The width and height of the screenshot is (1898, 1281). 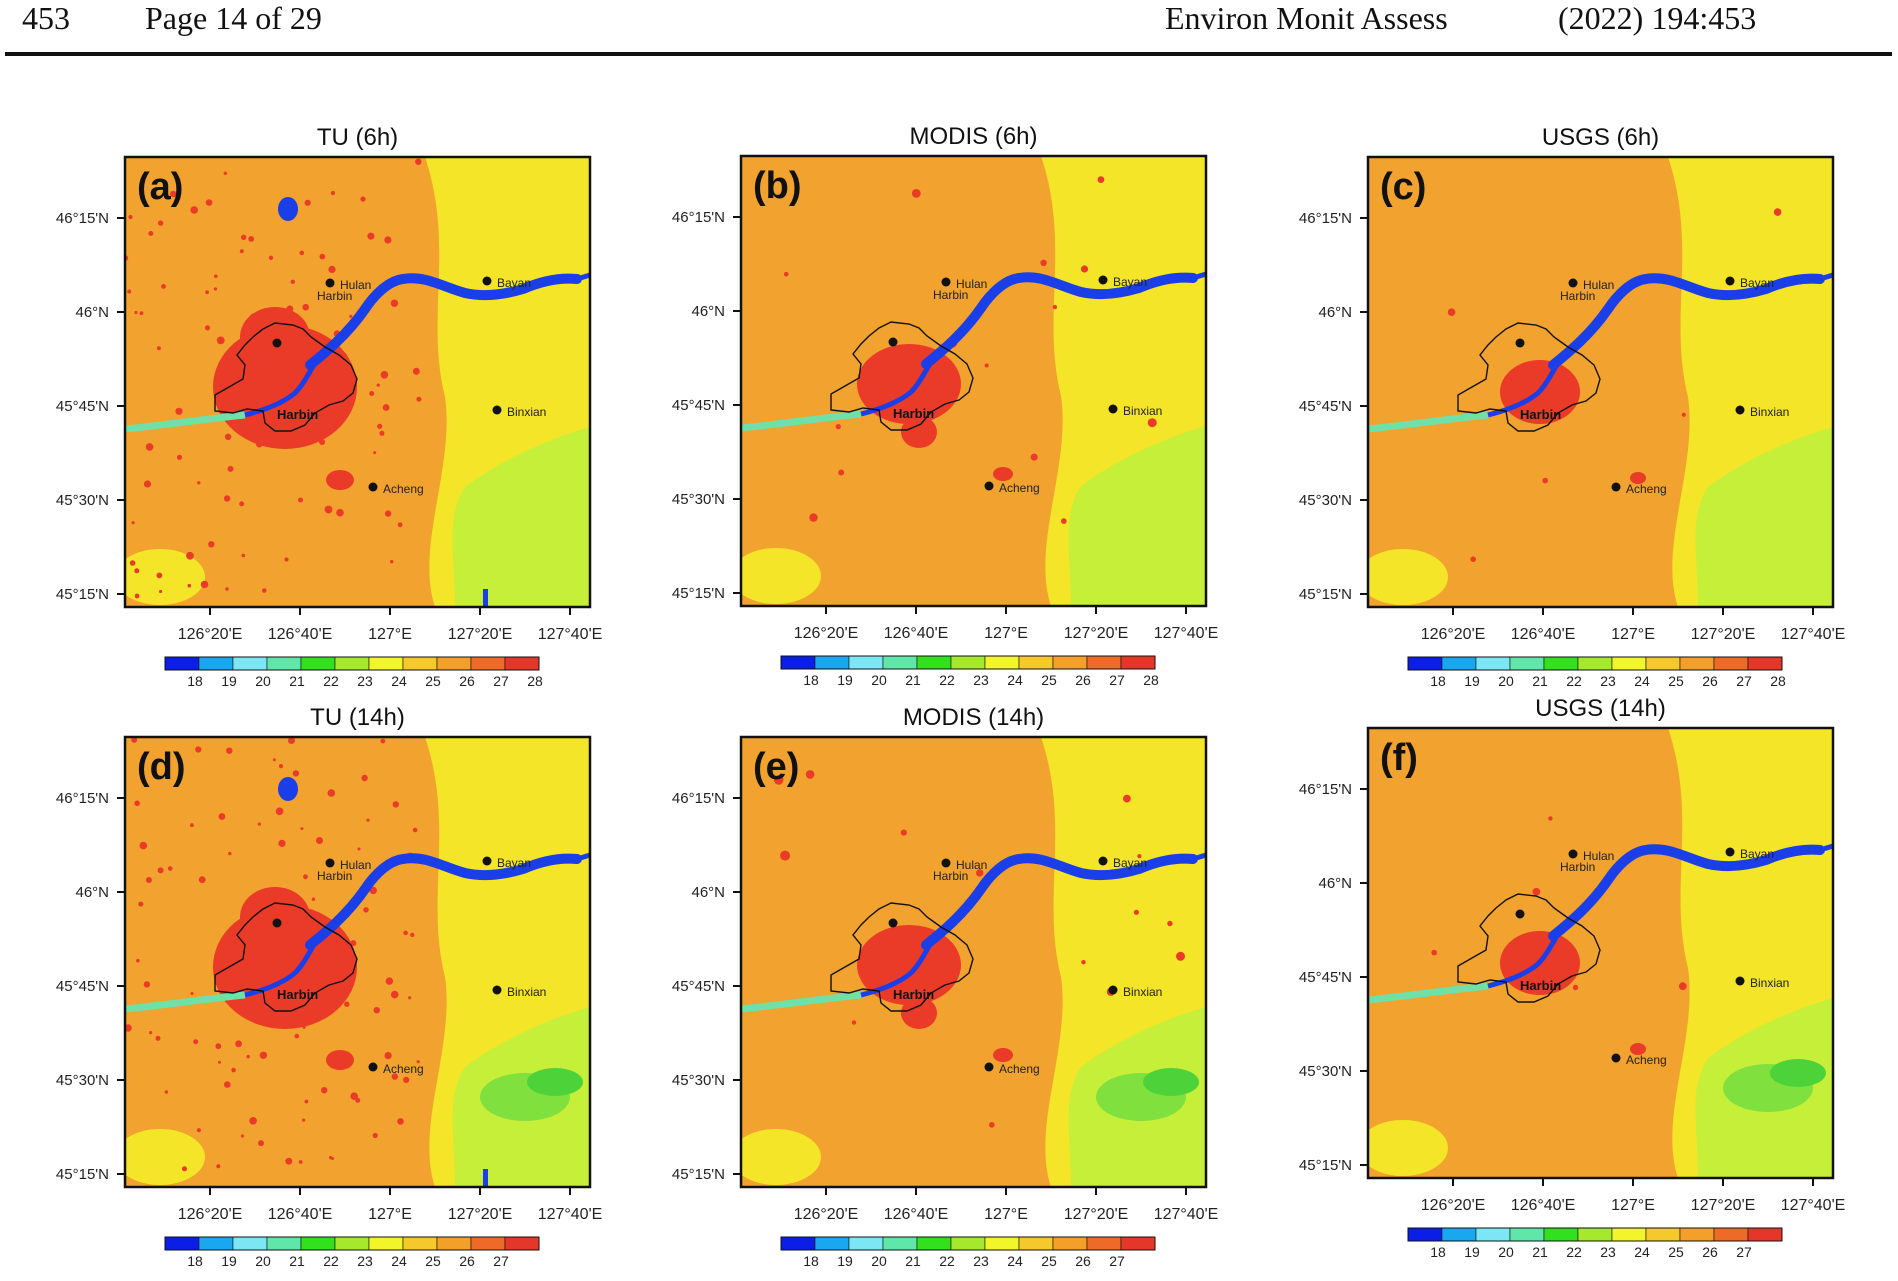 What do you see at coordinates (811, 1261) in the screenshot?
I see `colorbar-label: 18` at bounding box center [811, 1261].